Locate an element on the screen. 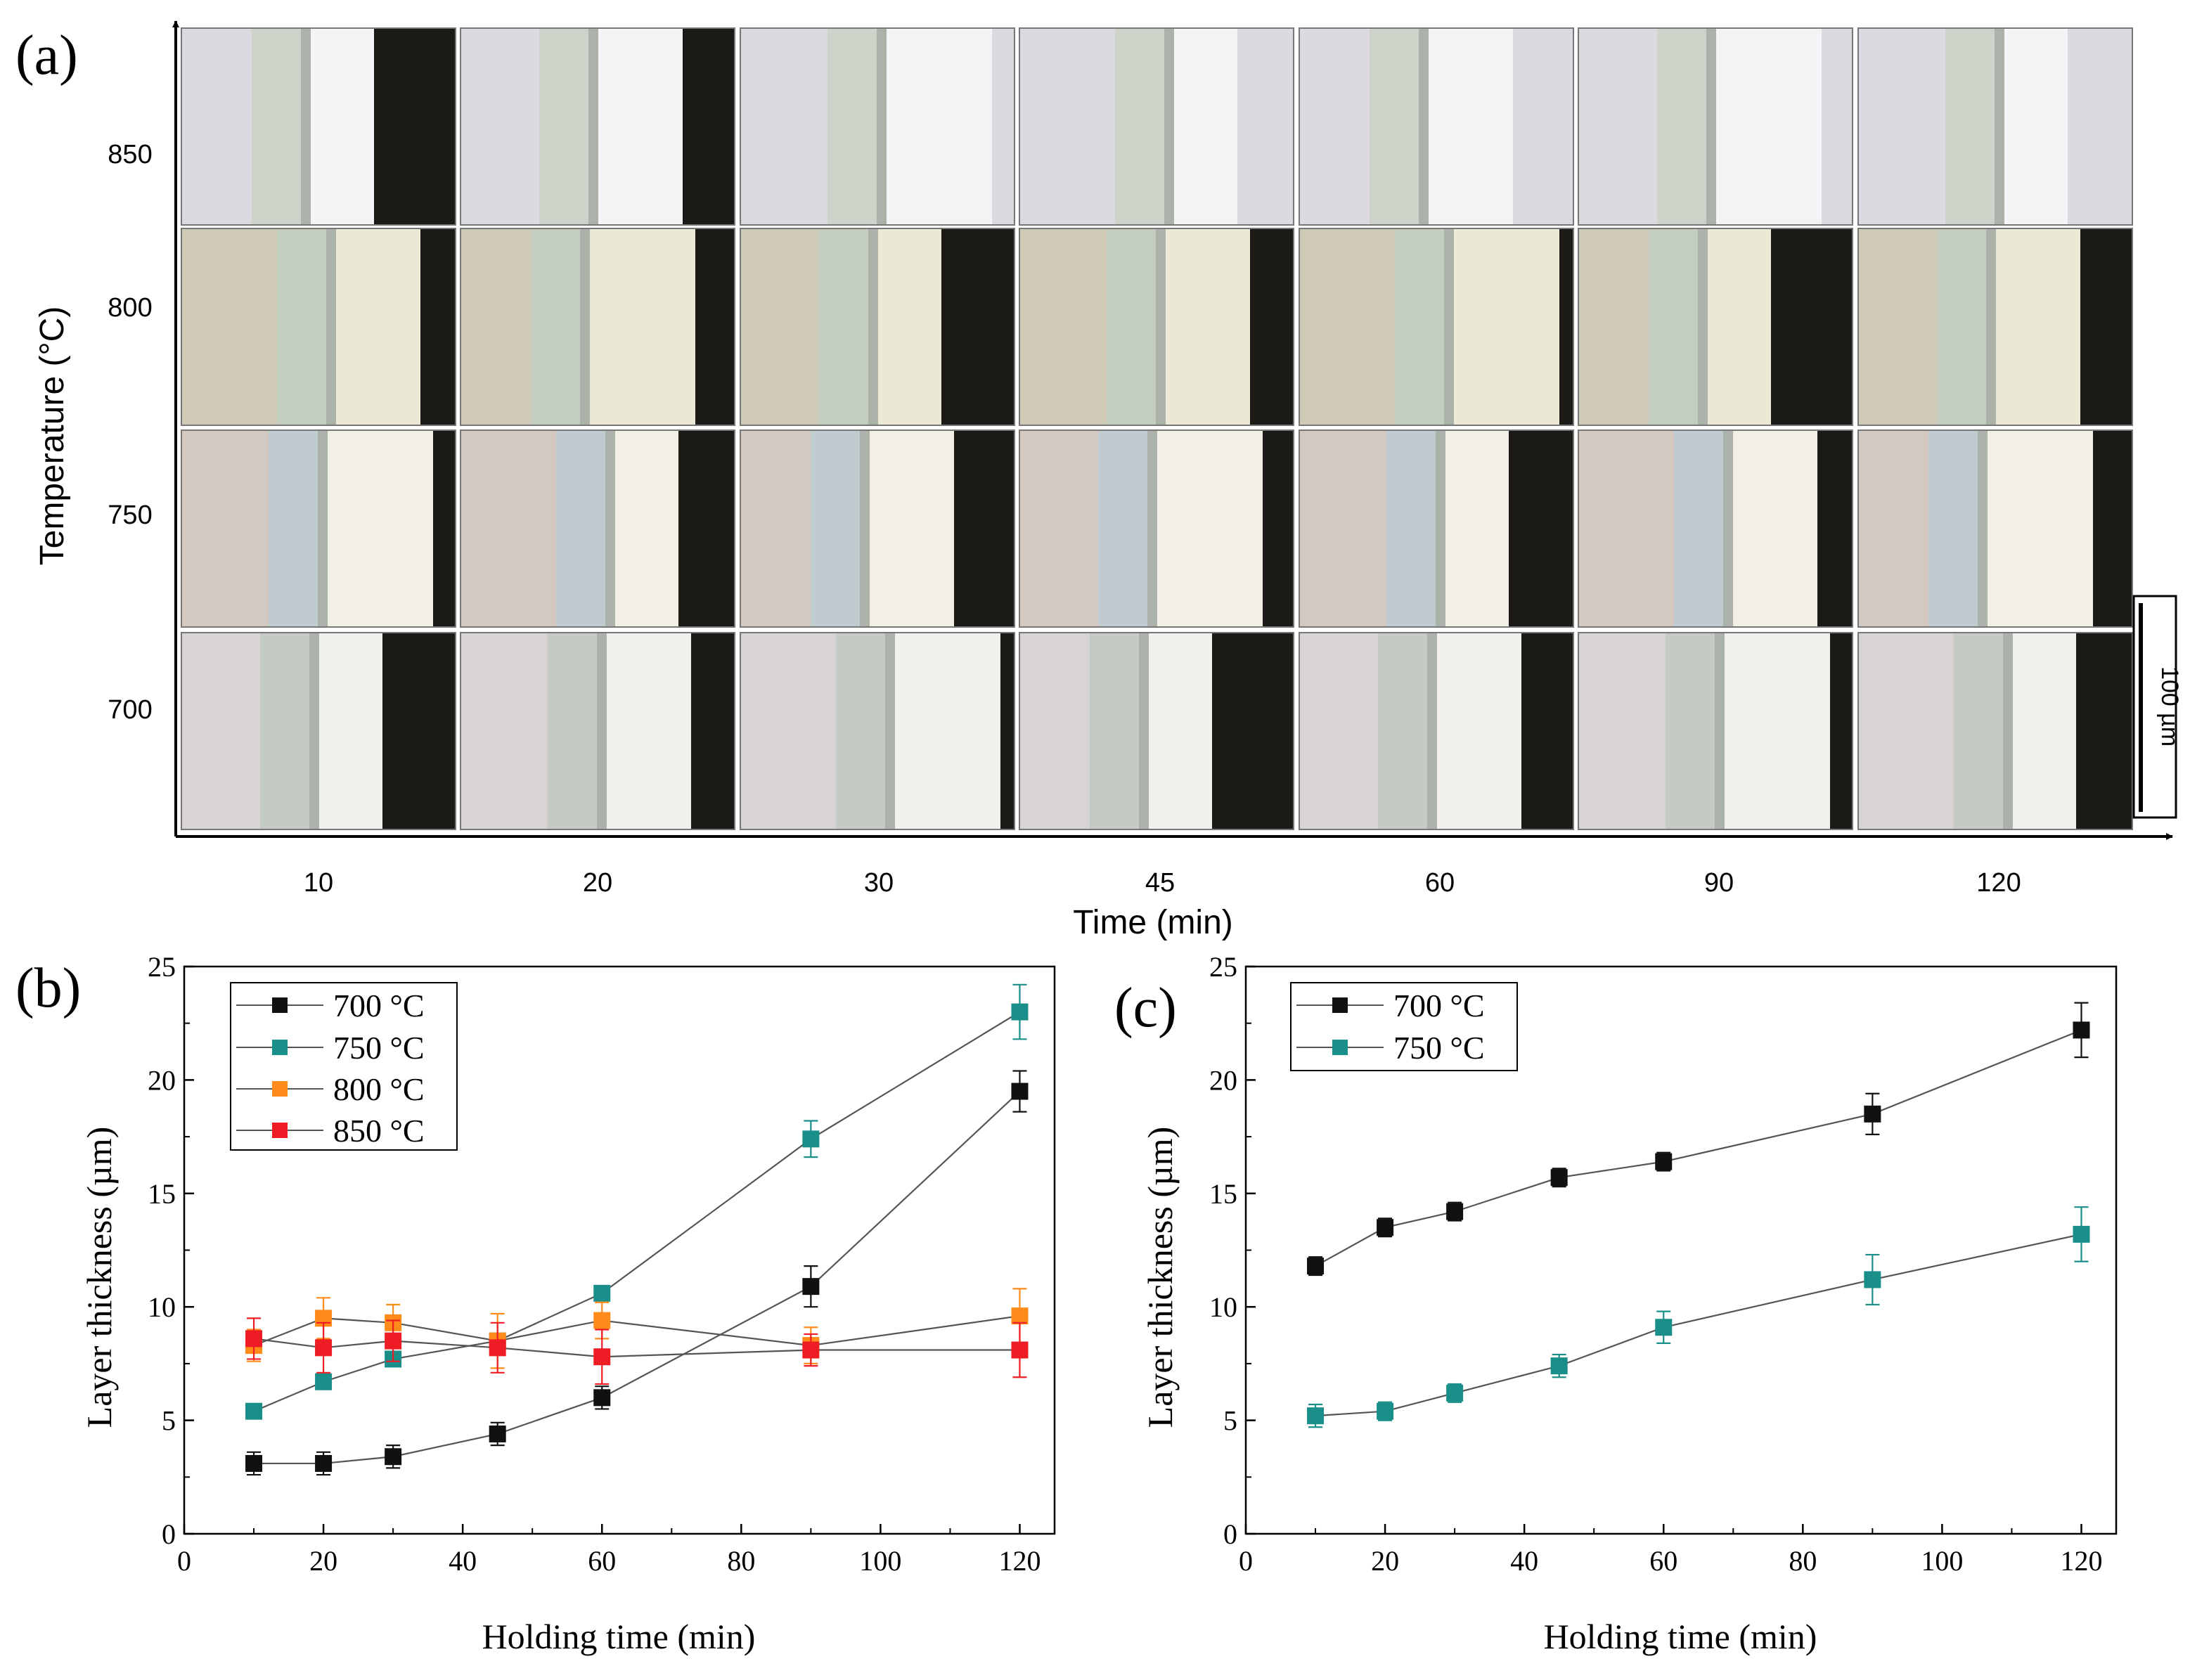  row-label-850: 850 is located at coordinates (130, 154).